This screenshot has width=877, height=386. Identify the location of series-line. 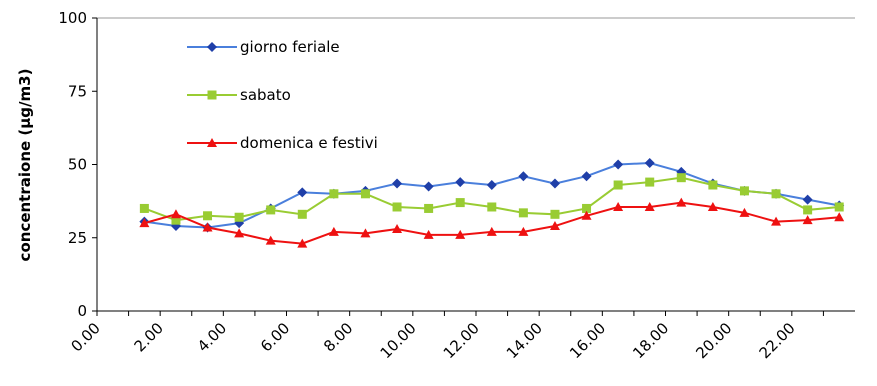
(492, 195).